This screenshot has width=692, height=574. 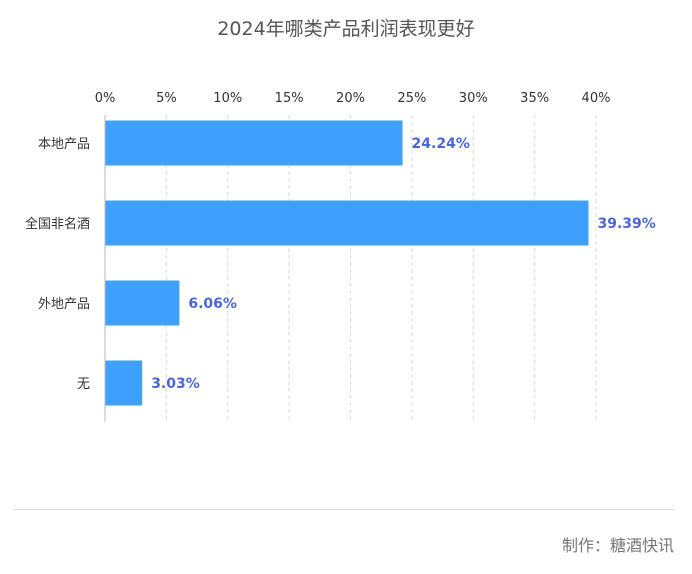 What do you see at coordinates (441, 144) in the screenshot?
I see `value-label: 24.24%` at bounding box center [441, 144].